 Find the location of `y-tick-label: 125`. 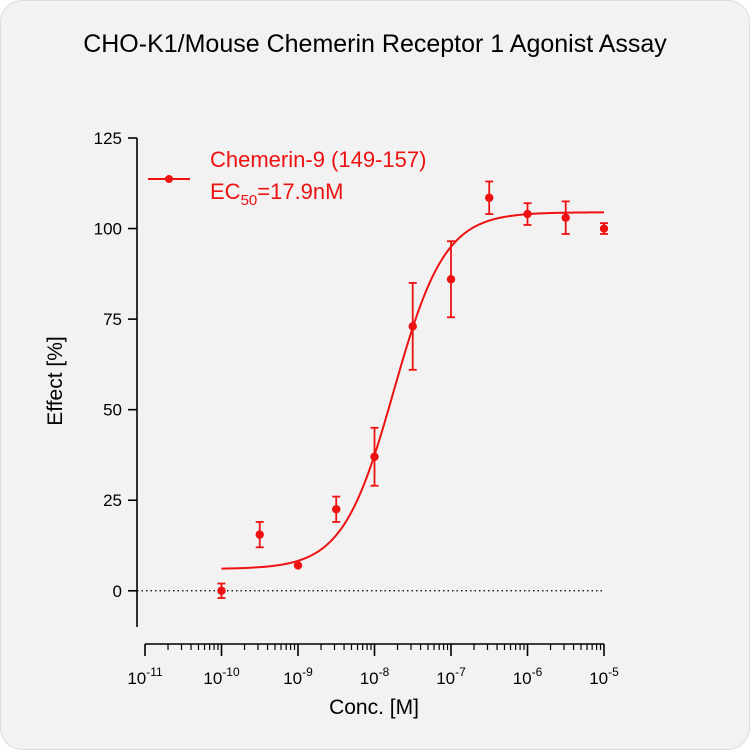

y-tick-label: 125 is located at coordinates (108, 138).